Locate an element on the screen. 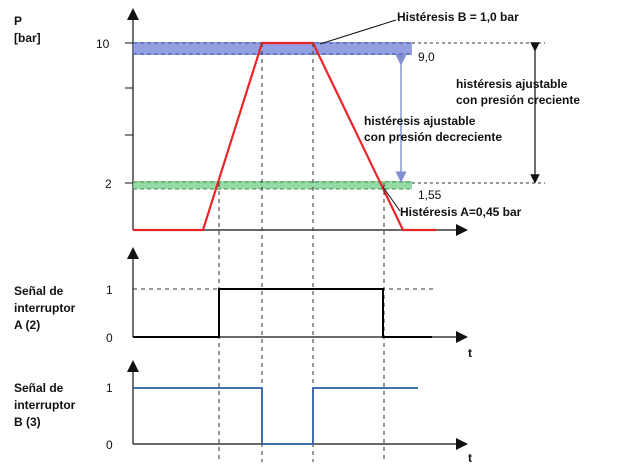 The width and height of the screenshot is (618, 465). rising-adjust-label-1: histéresis ajustable is located at coordinates (512, 84).